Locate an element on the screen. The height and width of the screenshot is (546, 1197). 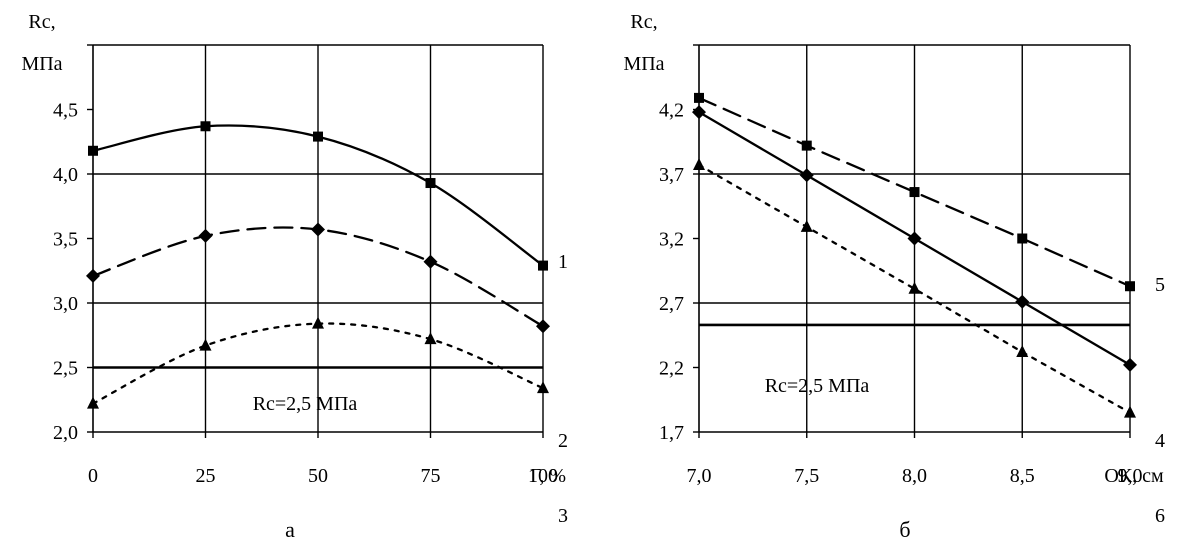
series-label: 2 is located at coordinates (563, 441).